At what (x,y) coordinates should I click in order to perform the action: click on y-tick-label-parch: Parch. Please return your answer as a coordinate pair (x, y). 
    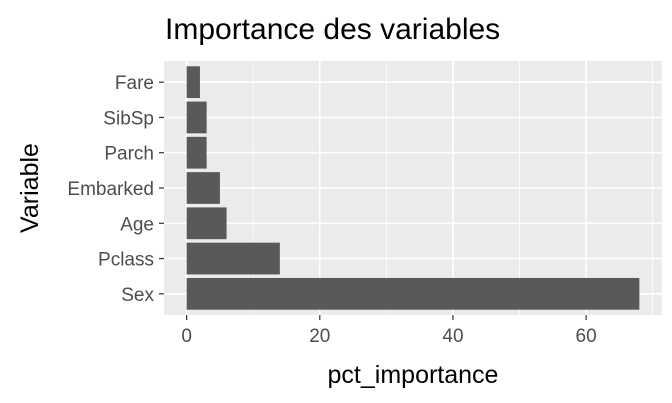
    Looking at the image, I should click on (129, 154).